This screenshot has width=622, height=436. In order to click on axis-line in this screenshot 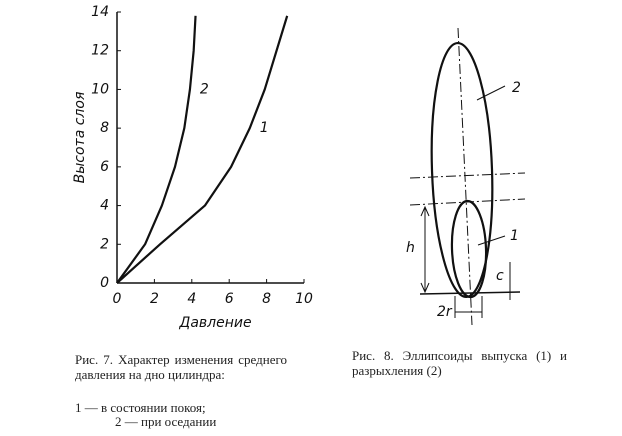, I will do `click(465, 176)`.